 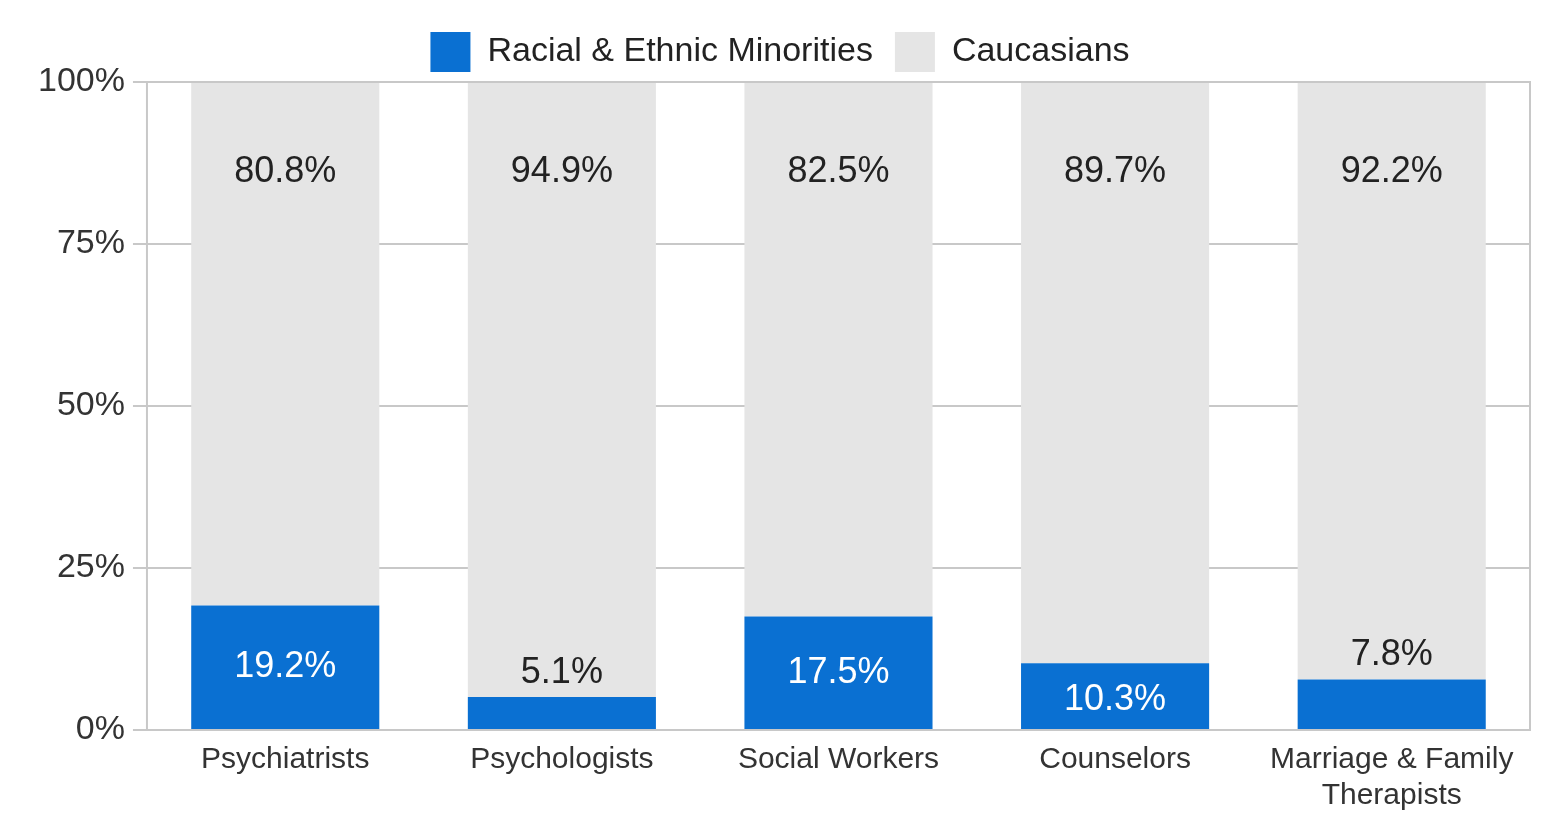 I want to click on y-tick-label: 0%, so click(x=100, y=727).